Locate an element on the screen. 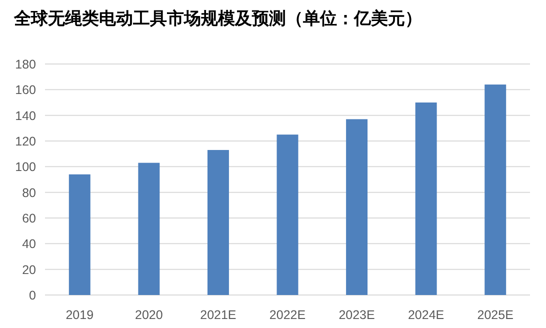  y-tick-label: 60 is located at coordinates (29, 219).